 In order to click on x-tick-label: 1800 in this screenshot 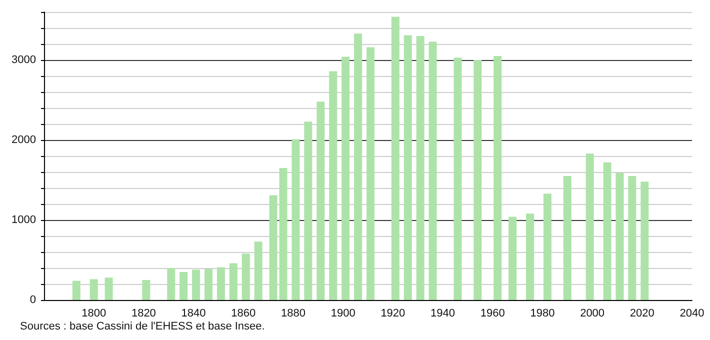, I will do `click(94, 314)`.